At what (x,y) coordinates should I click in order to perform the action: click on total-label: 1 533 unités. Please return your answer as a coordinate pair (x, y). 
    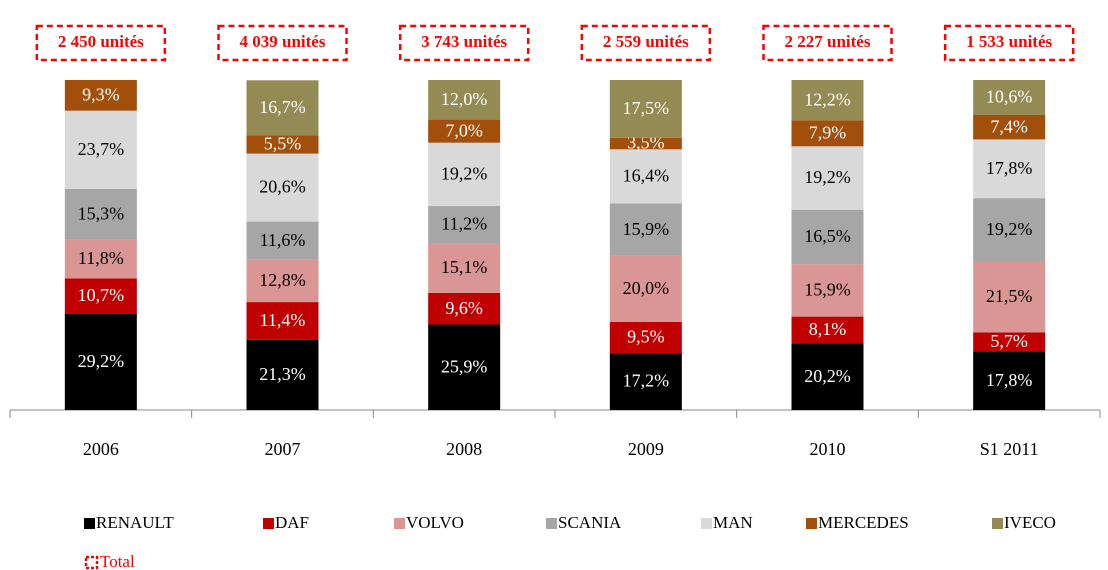
    Looking at the image, I should click on (1009, 41).